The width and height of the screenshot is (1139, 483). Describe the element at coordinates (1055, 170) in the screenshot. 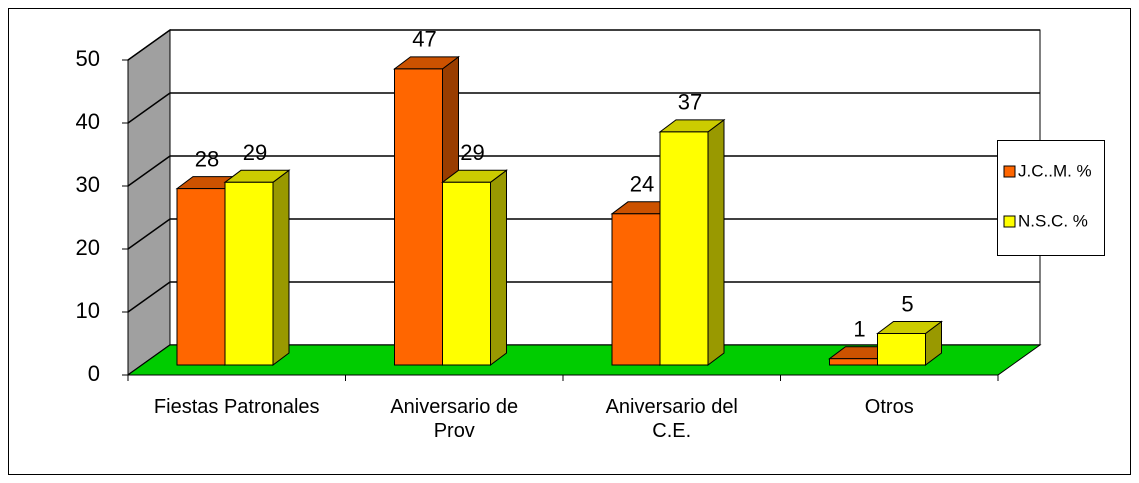

I see `legend-label: J.C..M. %` at that location.